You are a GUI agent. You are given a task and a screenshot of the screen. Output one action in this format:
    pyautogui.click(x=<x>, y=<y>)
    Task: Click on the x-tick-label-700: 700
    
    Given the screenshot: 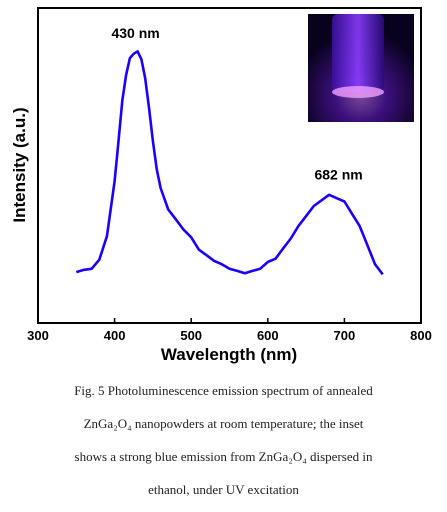 What is the action you would take?
    pyautogui.click(x=345, y=335)
    